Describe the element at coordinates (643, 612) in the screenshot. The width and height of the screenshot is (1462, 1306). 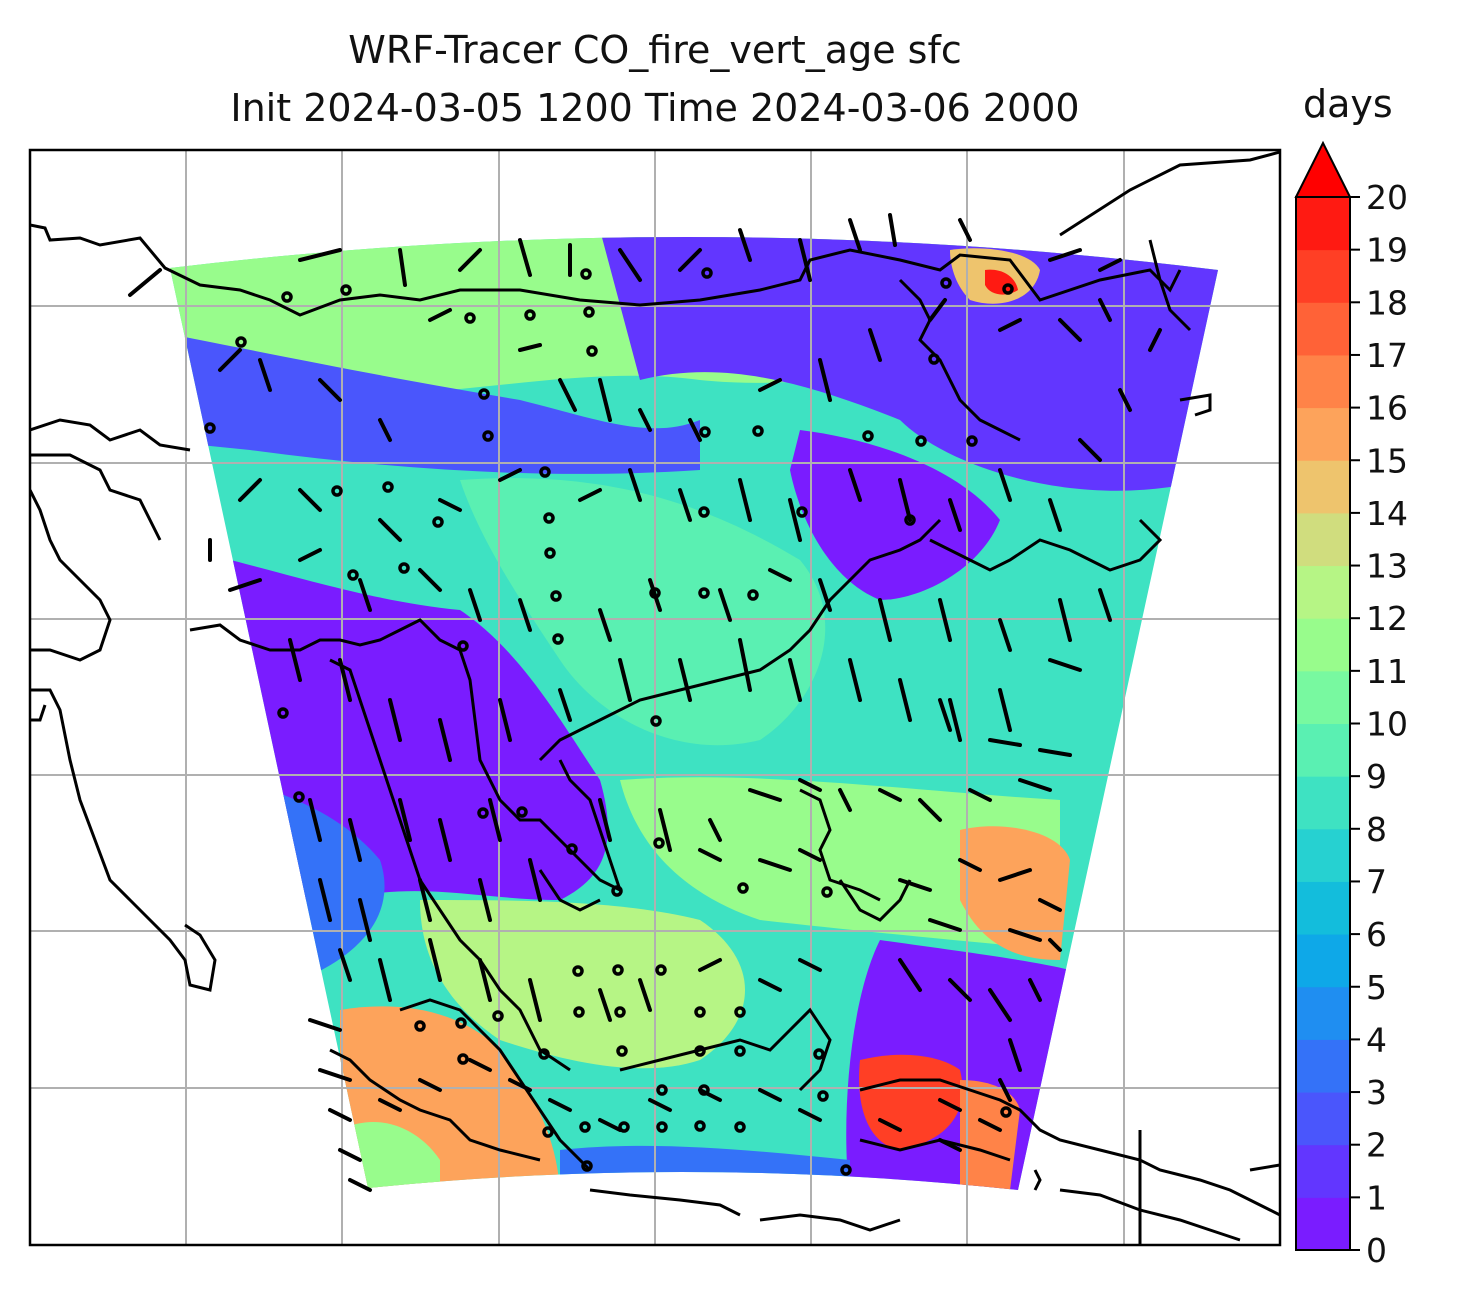
I see `field-center-cyan` at that location.